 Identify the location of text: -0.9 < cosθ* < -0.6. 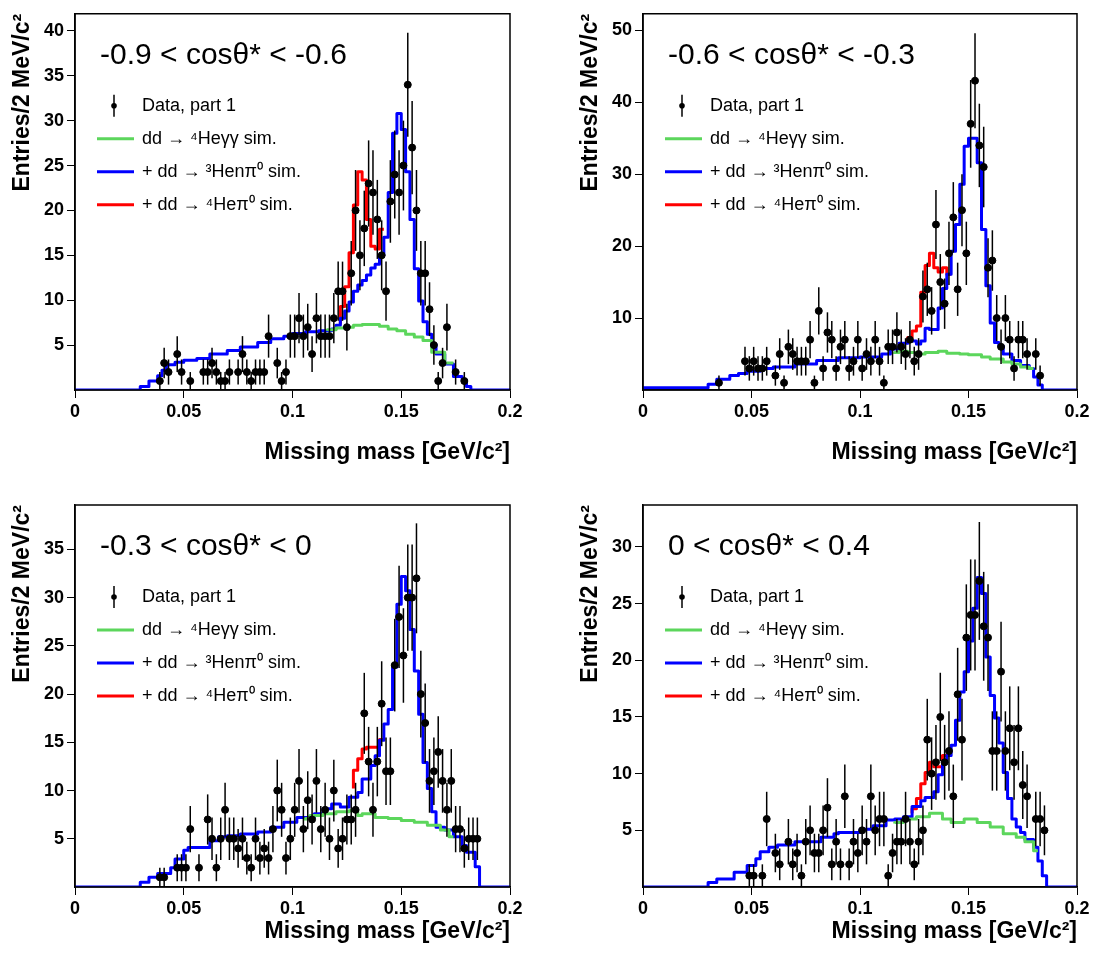
(223, 53).